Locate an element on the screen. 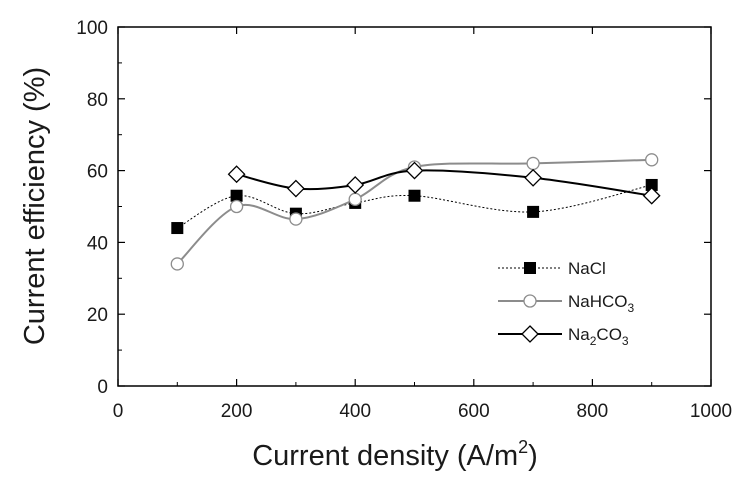 This screenshot has width=745, height=478. x-axis-title-suffix: ) is located at coordinates (533, 456).